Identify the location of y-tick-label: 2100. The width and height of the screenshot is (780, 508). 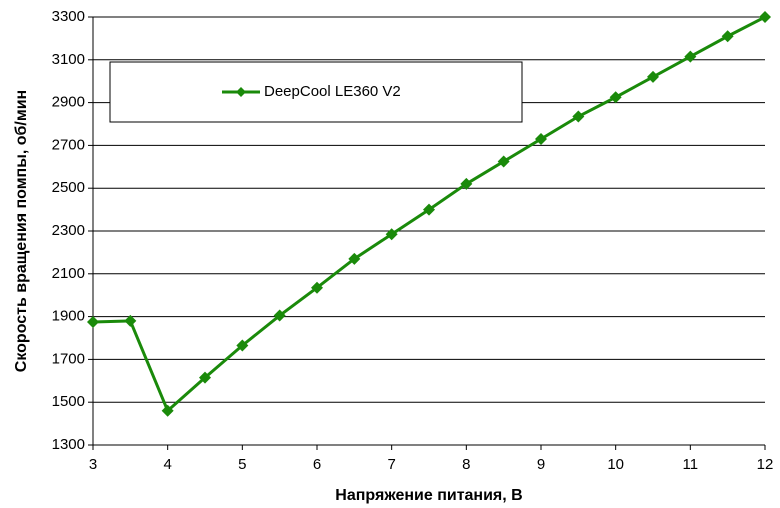
(68, 273).